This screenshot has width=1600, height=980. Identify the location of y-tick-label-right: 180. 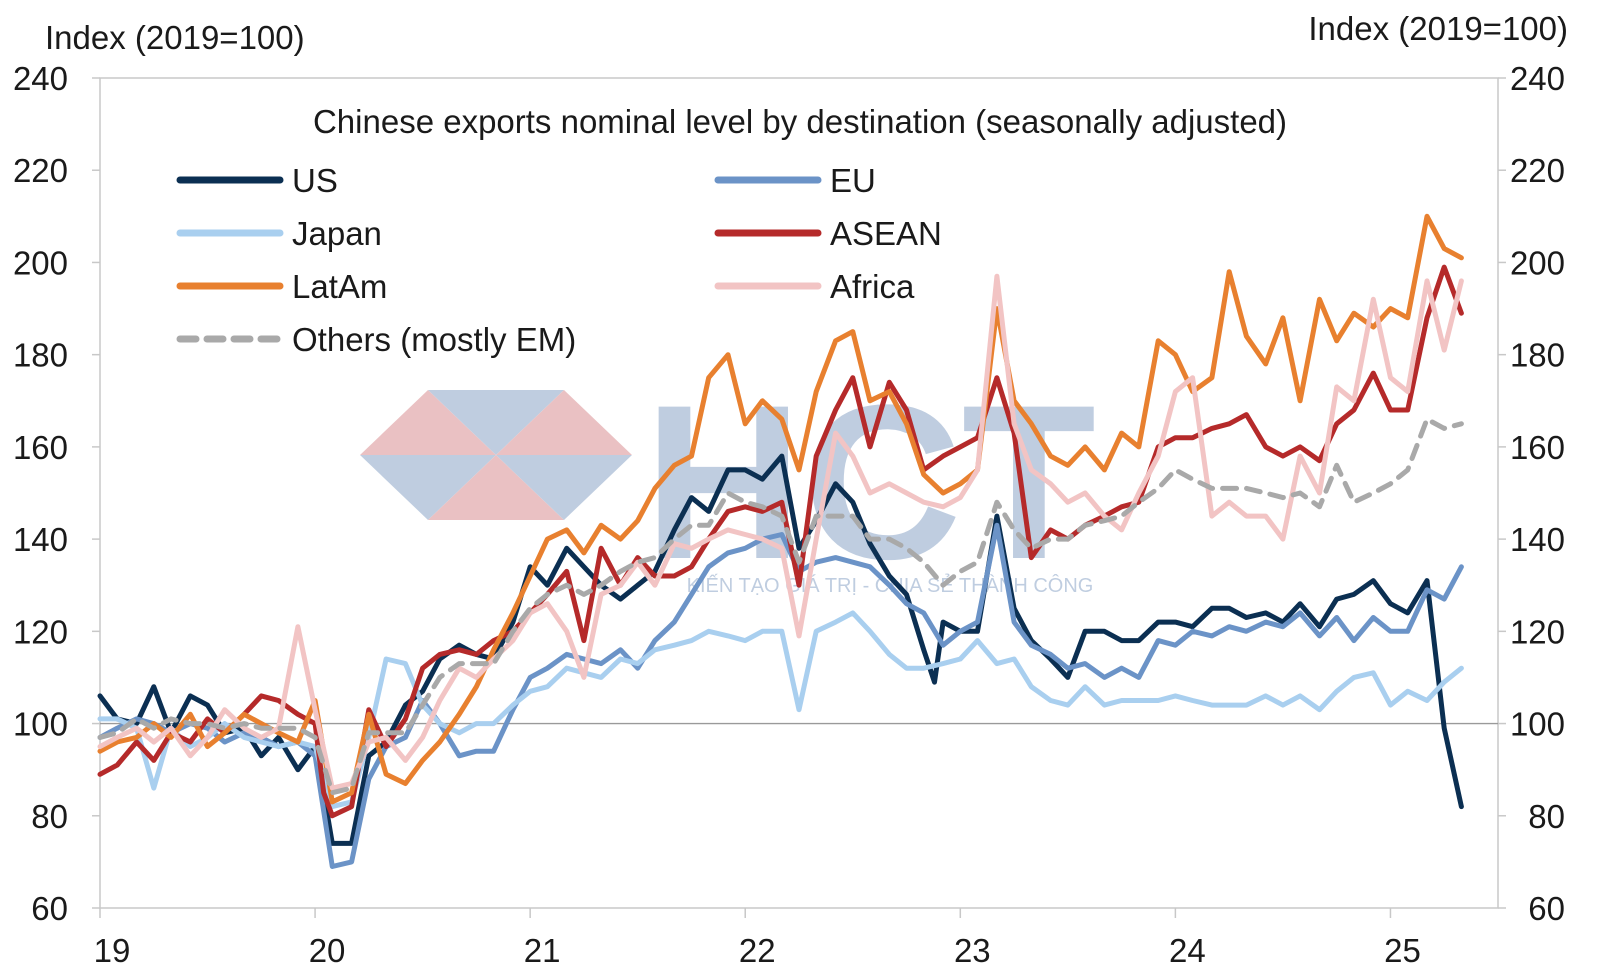
(1537, 355).